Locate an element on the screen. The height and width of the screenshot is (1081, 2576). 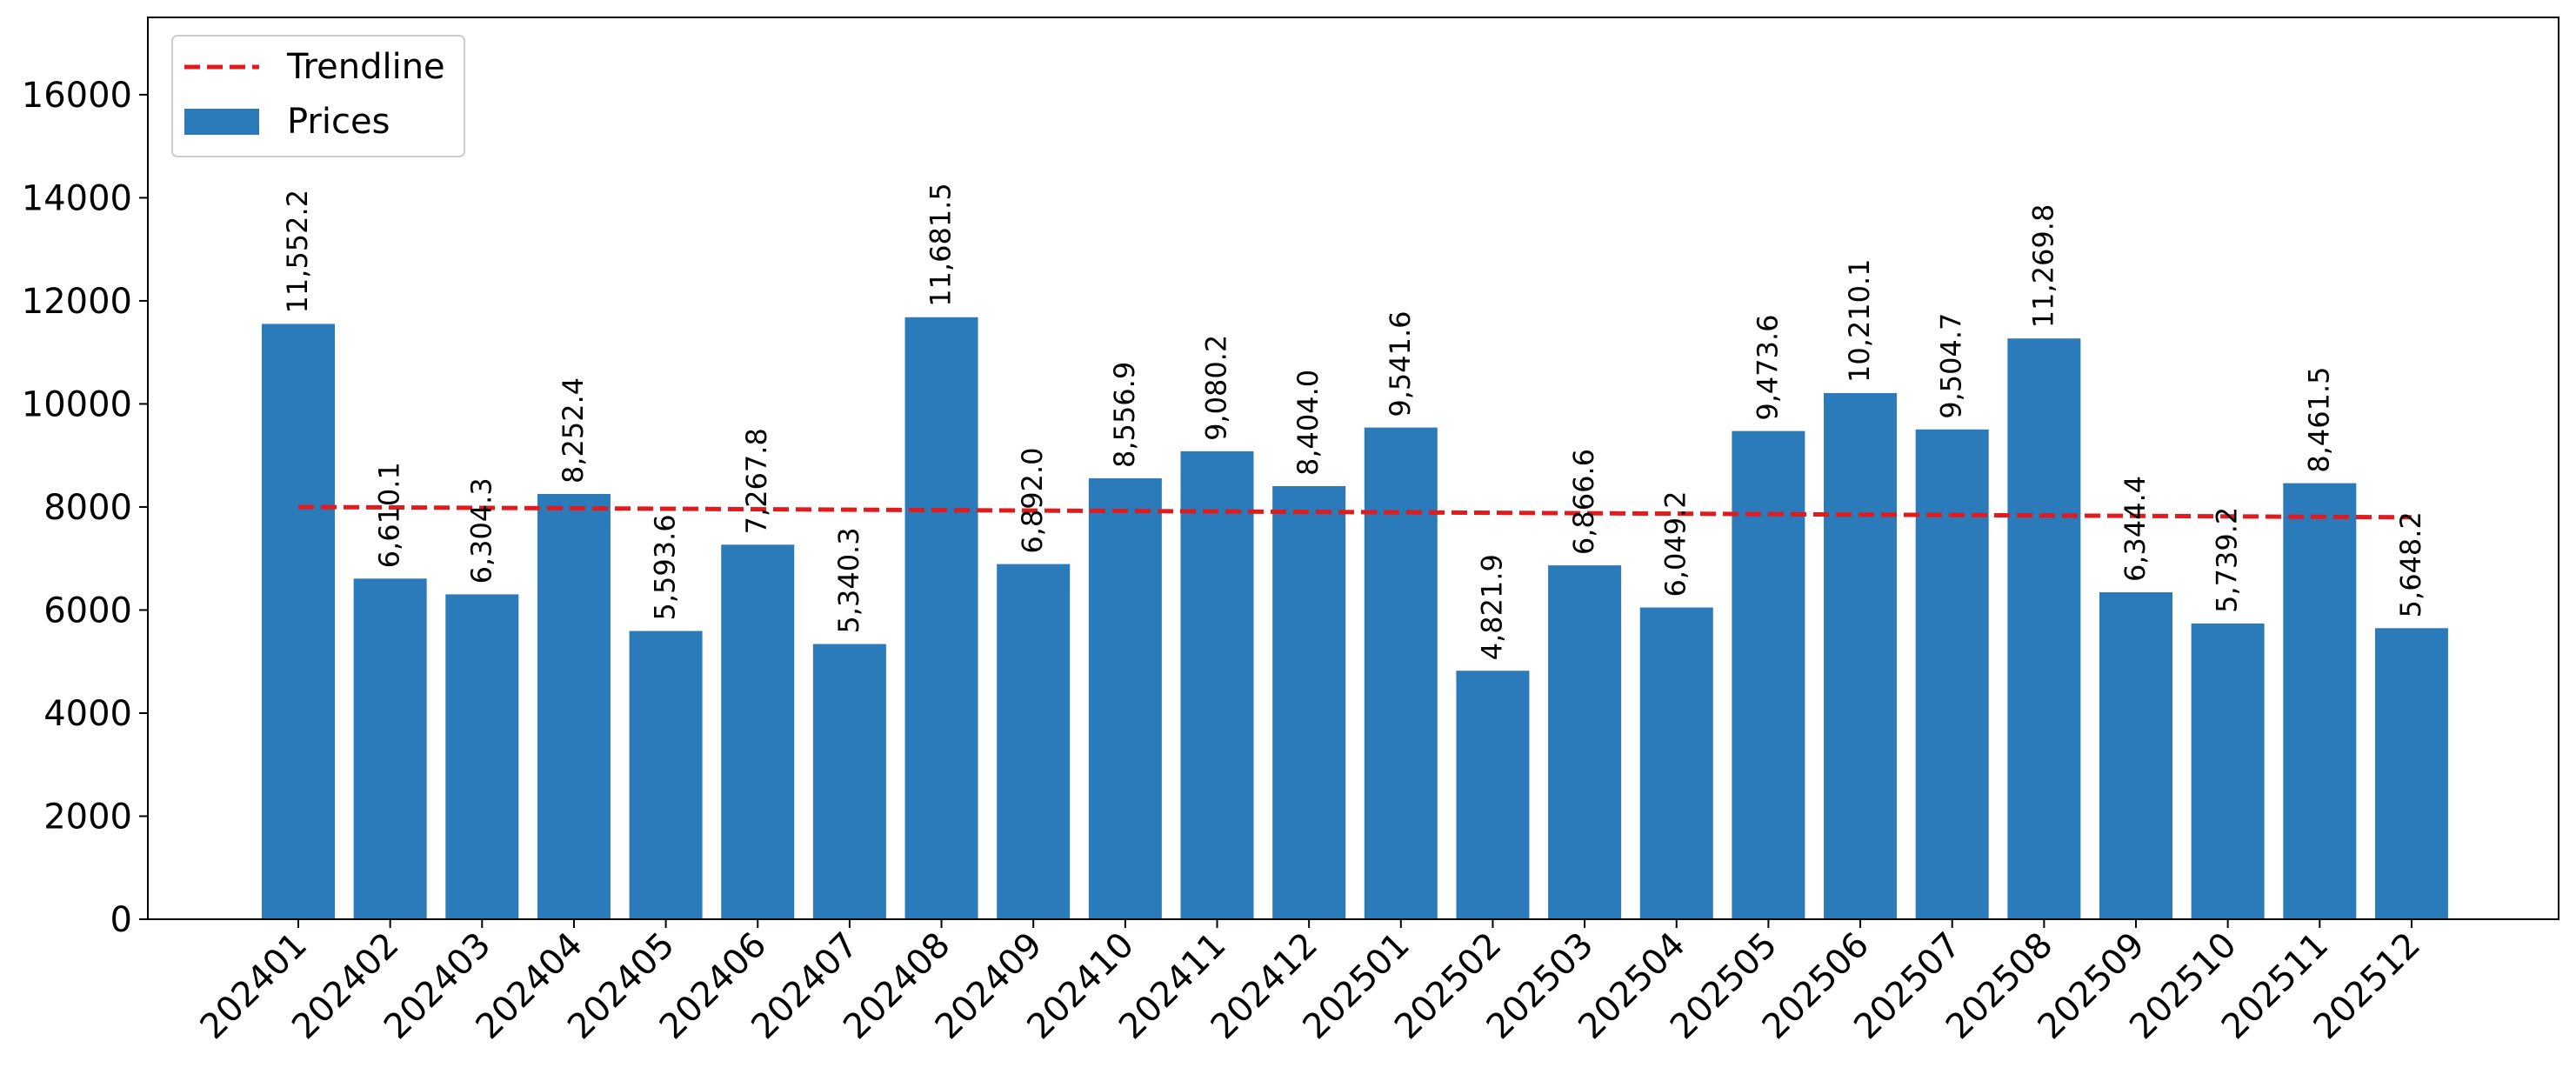
legend-prices-swatch is located at coordinates (221, 122).